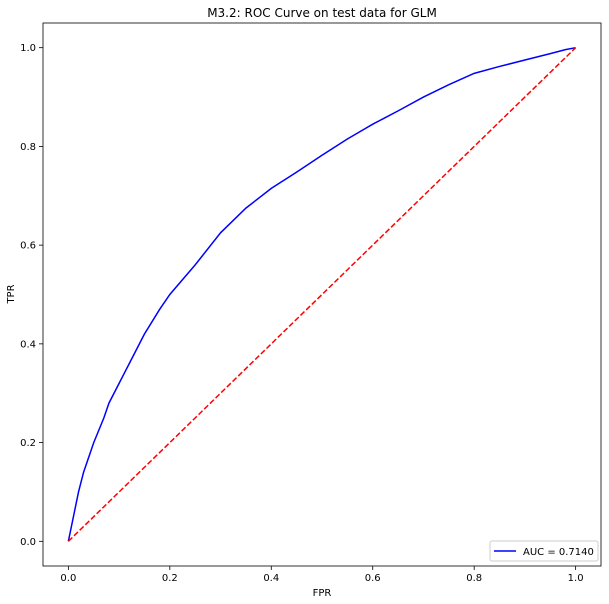 The image size is (609, 604). I want to click on y-tick-label: 1.0, so click(28, 48).